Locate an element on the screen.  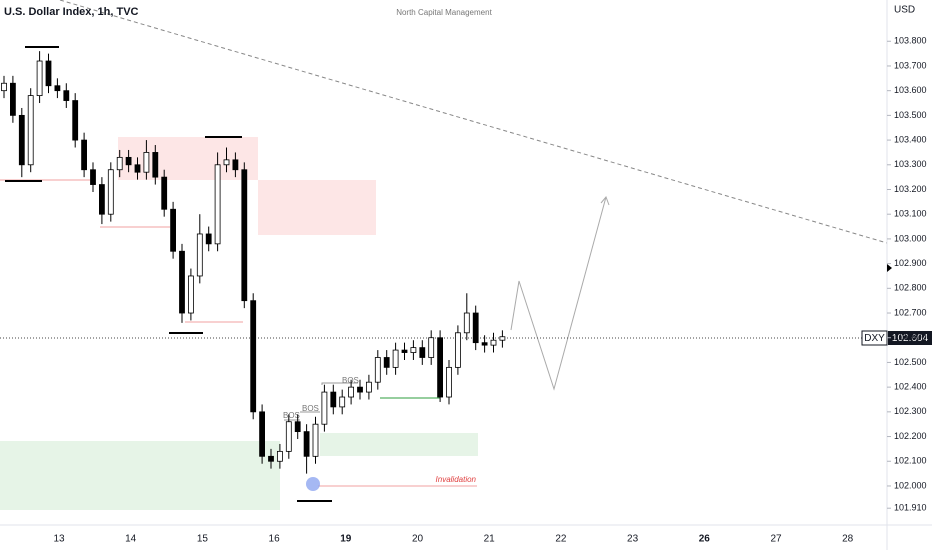
x-tick-label: 23 is located at coordinates (633, 539).